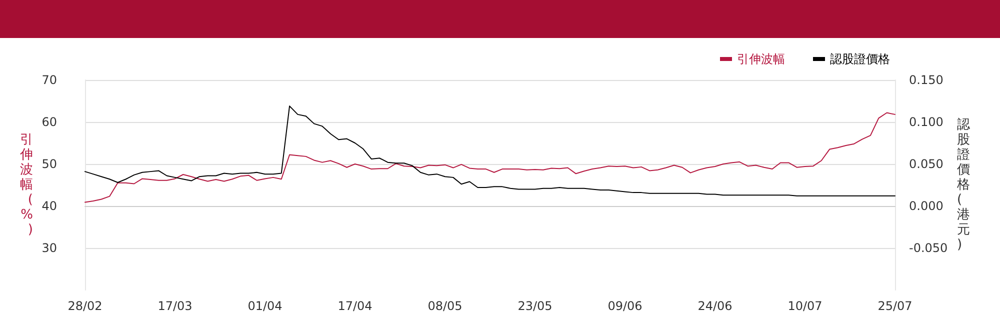 The width and height of the screenshot is (1000, 324). I want to click on y2-tick-label: 0.000, so click(926, 206).